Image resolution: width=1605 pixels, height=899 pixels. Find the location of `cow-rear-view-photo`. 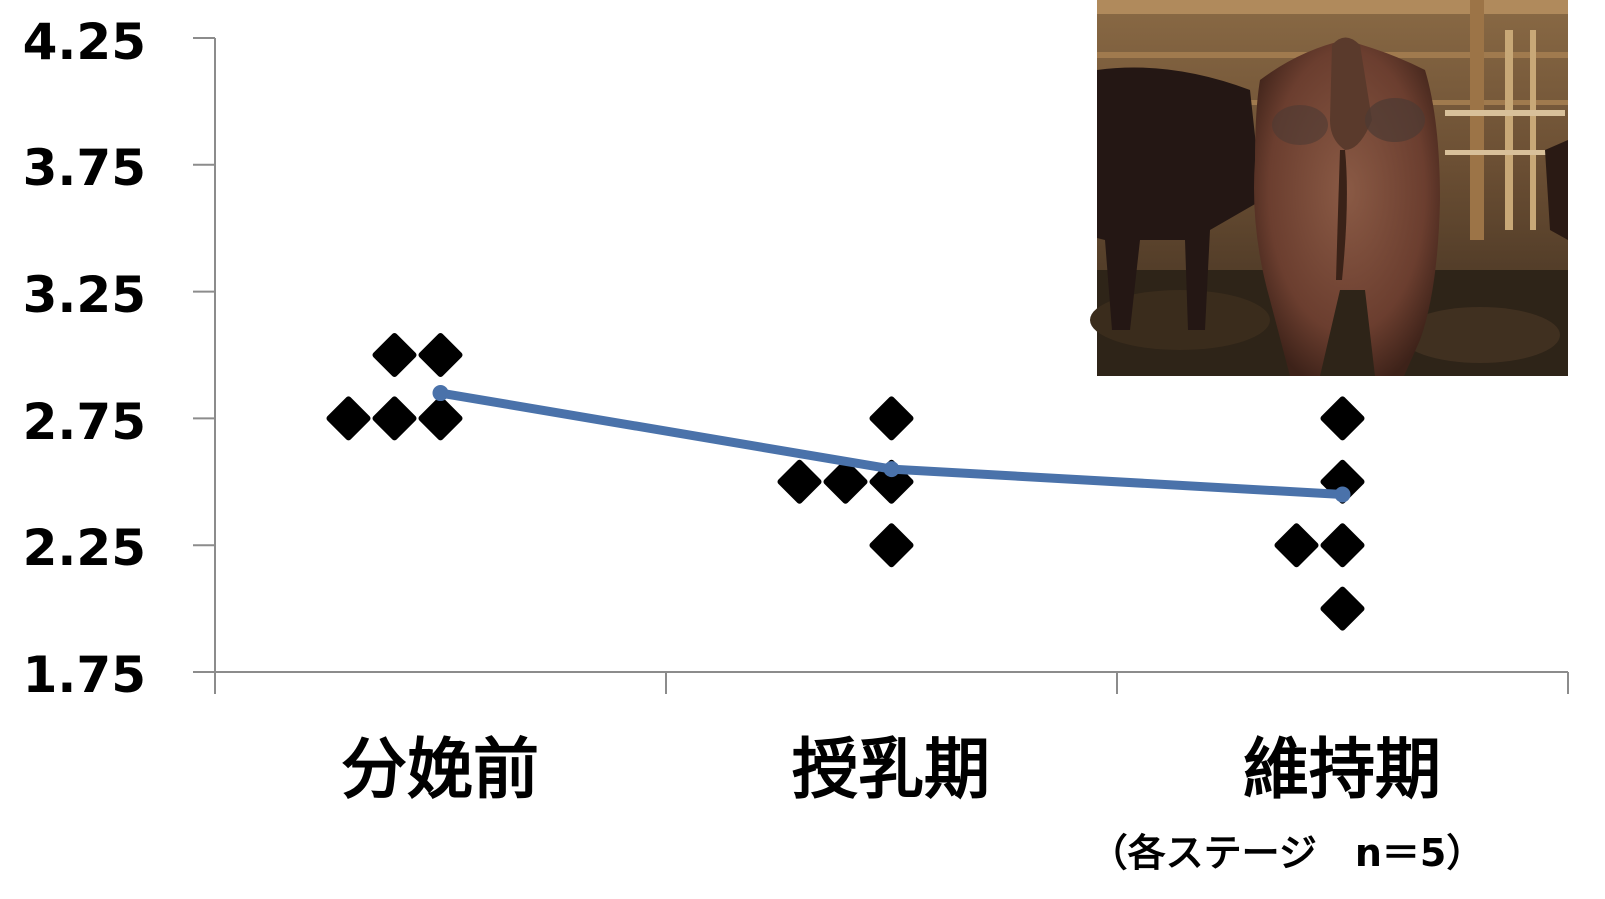

cow-rear-view-photo is located at coordinates (1329, 188).